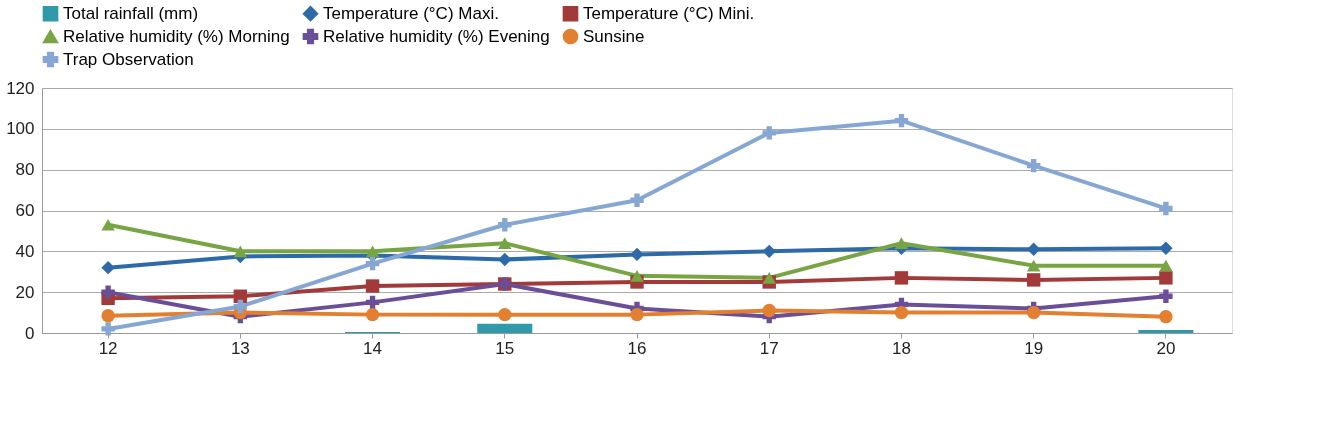 The height and width of the screenshot is (448, 1335). Describe the element at coordinates (25, 210) in the screenshot. I see `y-tick-label: 60` at that location.